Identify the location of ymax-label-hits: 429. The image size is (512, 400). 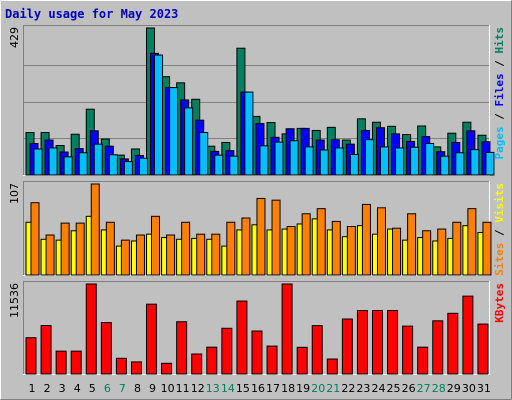
(14, 37).